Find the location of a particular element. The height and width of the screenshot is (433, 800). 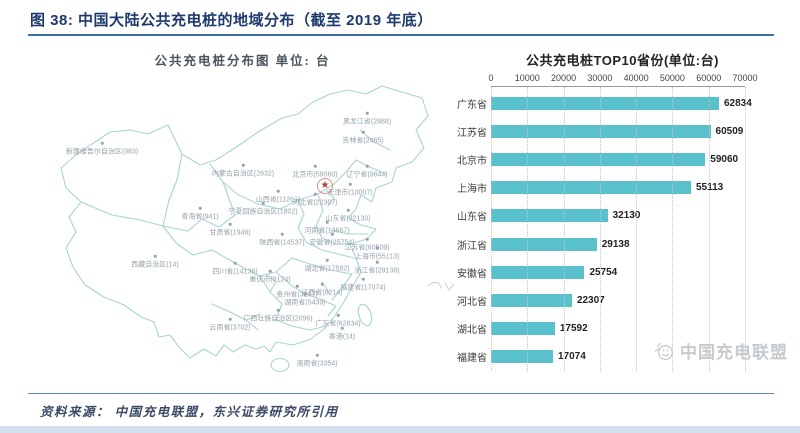

map-province-label: 湖北省(17592) is located at coordinates (327, 269).